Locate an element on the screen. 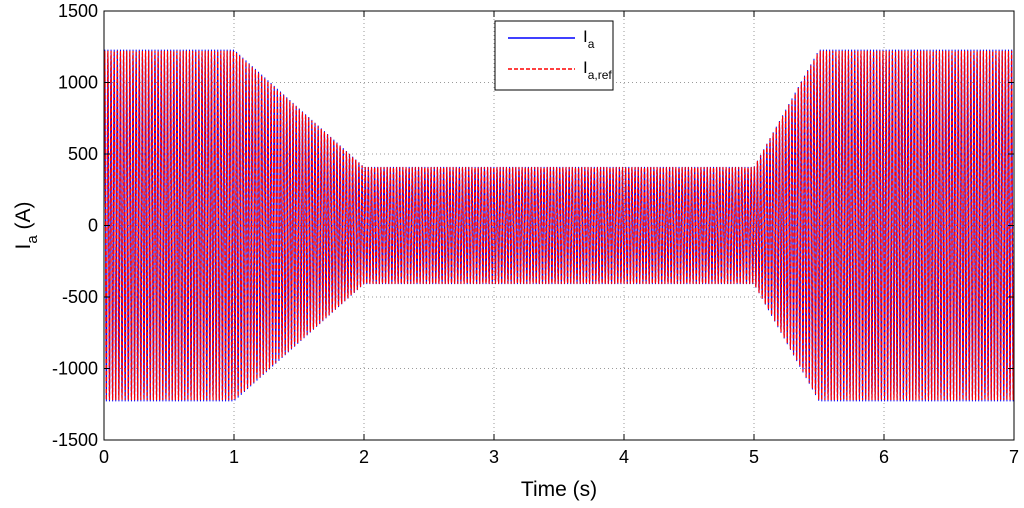 The image size is (1024, 508). x-tick-label: 6 is located at coordinates (884, 457).